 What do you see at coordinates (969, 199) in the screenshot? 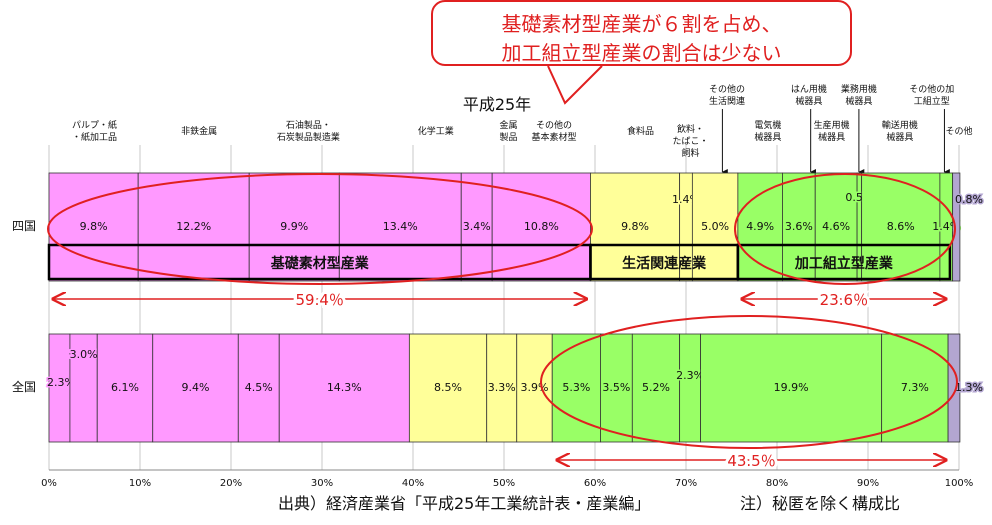
I see `data-label: 0.8%` at bounding box center [969, 199].